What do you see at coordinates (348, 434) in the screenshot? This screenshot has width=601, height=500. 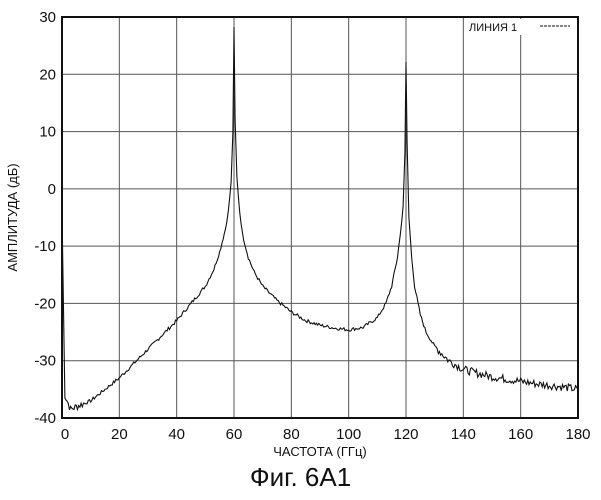 I see `x-tick-label: 100` at bounding box center [348, 434].